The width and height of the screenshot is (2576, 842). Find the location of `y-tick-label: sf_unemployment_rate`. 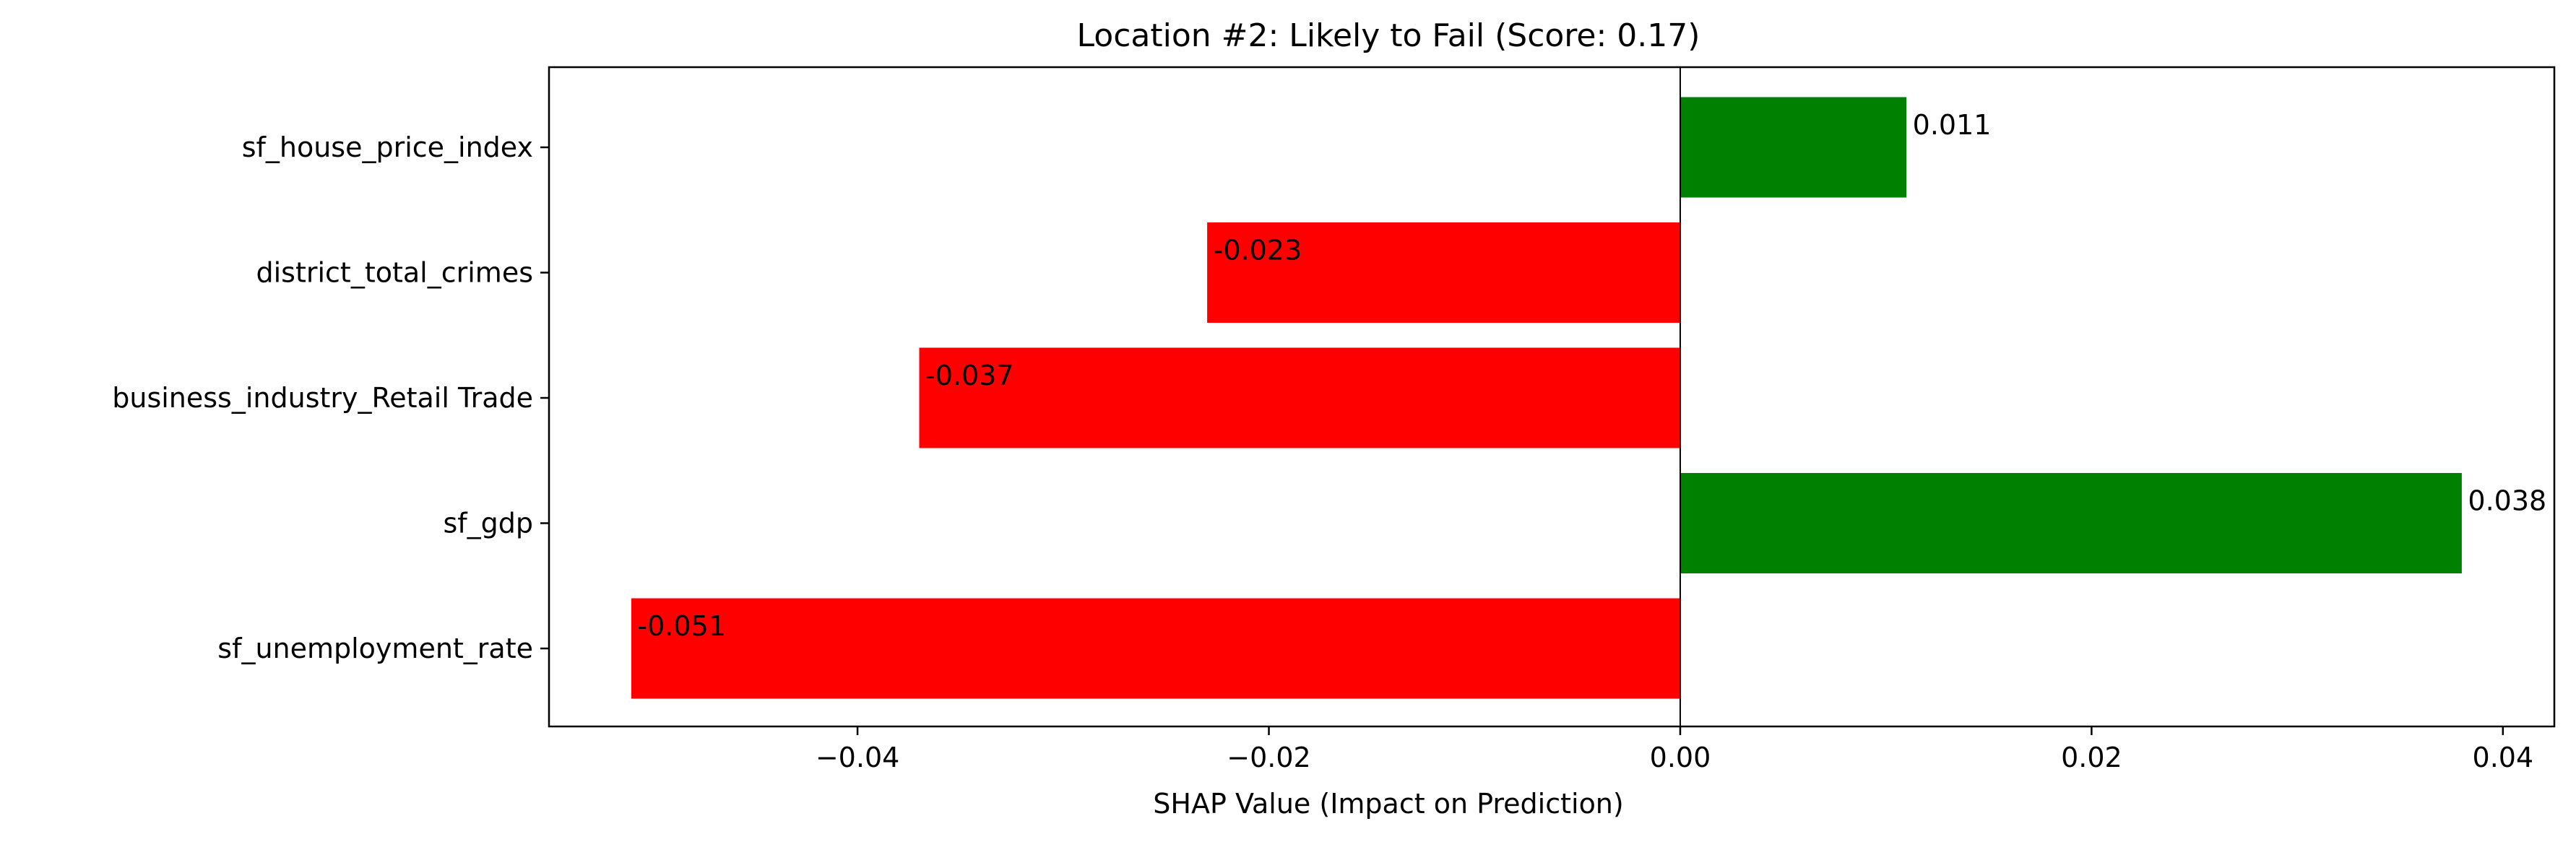

y-tick-label: sf_unemployment_rate is located at coordinates (375, 648).